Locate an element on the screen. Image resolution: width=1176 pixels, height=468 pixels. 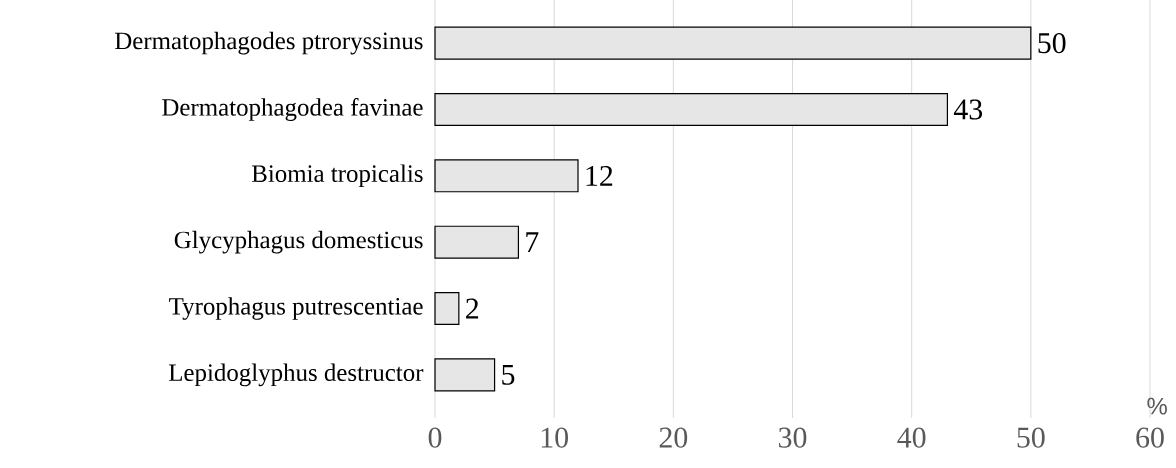
x-tick-label: 50 is located at coordinates (1031, 437).